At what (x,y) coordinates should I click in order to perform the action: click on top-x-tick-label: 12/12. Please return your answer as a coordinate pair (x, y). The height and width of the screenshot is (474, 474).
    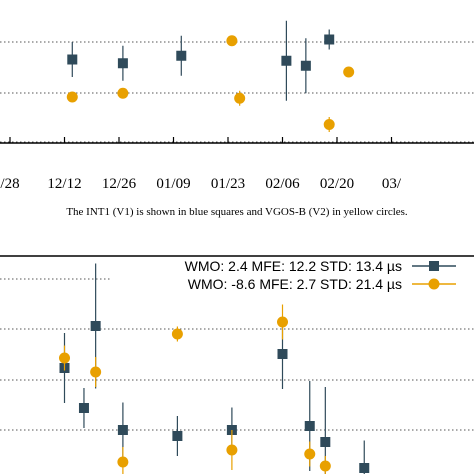
    Looking at the image, I should click on (64, 184).